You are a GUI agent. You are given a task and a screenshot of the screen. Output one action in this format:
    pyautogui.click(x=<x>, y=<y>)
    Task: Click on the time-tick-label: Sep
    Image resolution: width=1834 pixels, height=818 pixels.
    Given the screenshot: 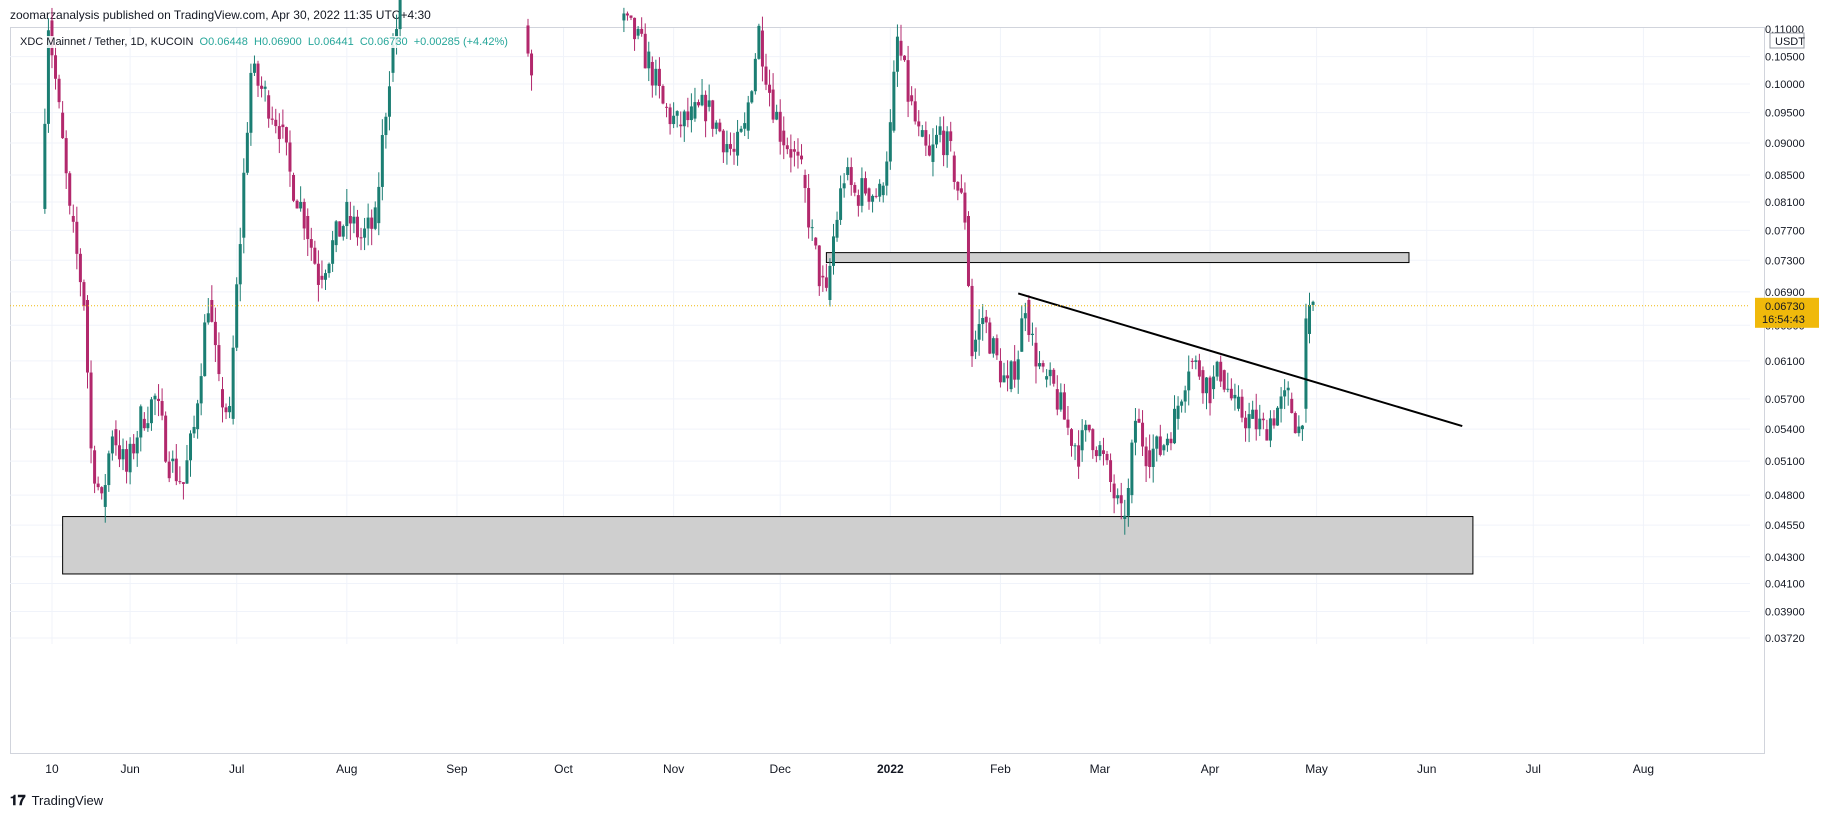 What is the action you would take?
    pyautogui.click(x=457, y=769)
    